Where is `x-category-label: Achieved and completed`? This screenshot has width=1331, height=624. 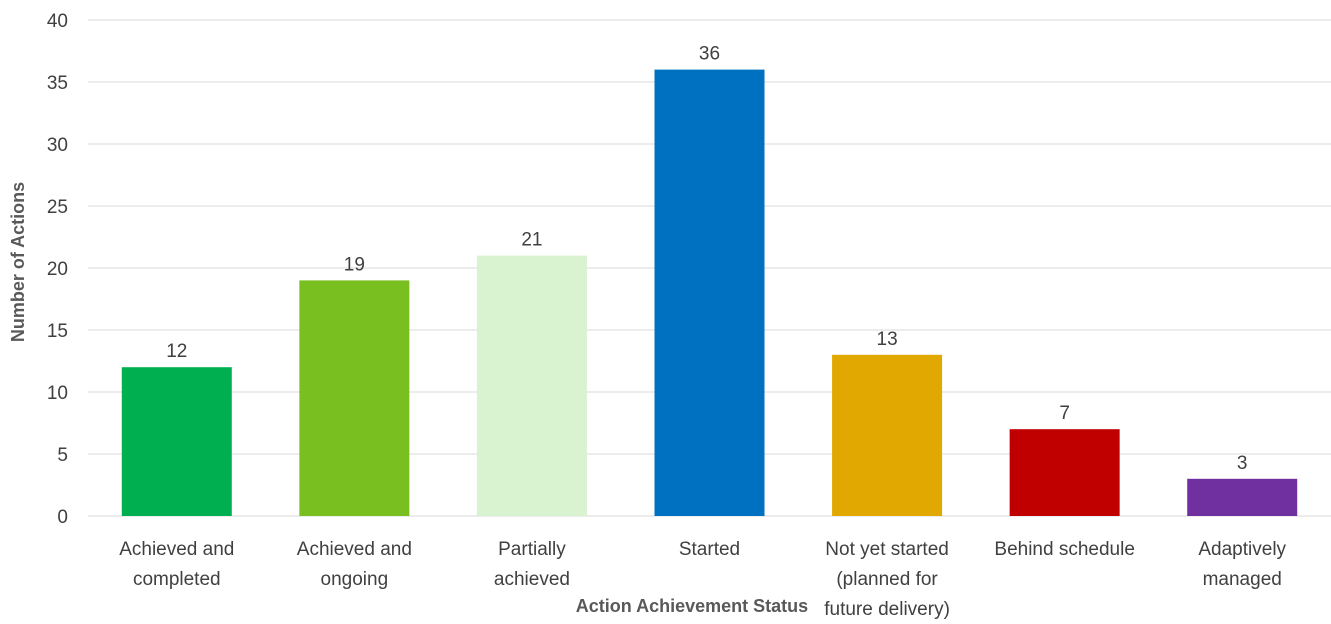
x-category-label: Achieved and completed is located at coordinates (176, 564).